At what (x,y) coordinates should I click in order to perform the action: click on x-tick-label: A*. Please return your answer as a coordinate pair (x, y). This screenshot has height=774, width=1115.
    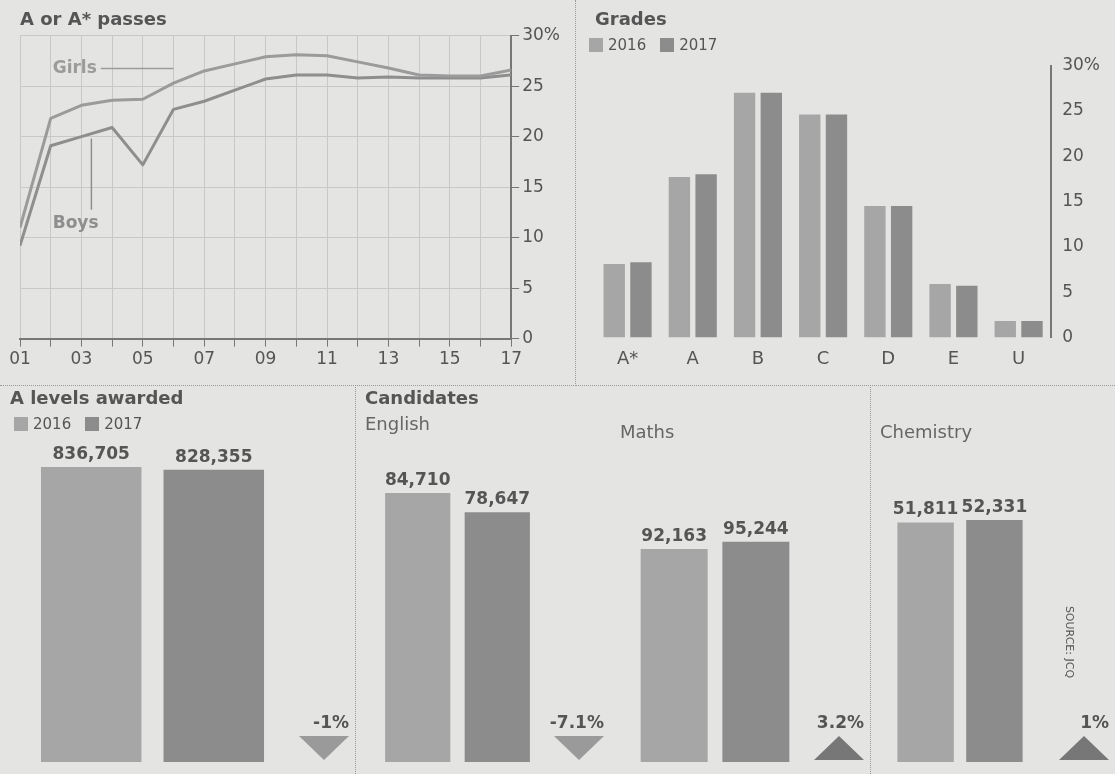
    Looking at the image, I should click on (627, 357).